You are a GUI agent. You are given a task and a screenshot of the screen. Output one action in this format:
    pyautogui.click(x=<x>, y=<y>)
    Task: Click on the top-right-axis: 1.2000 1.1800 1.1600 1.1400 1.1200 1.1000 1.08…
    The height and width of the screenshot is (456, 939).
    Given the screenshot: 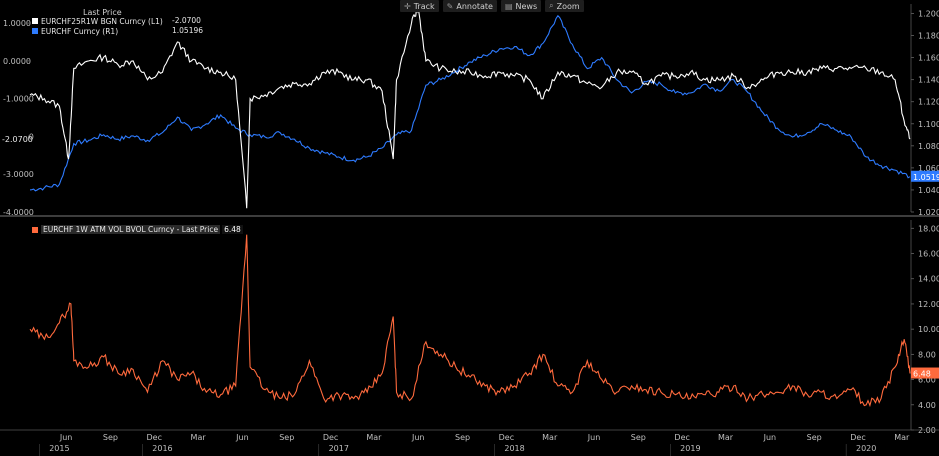 What is the action you would take?
    pyautogui.click(x=924, y=110)
    